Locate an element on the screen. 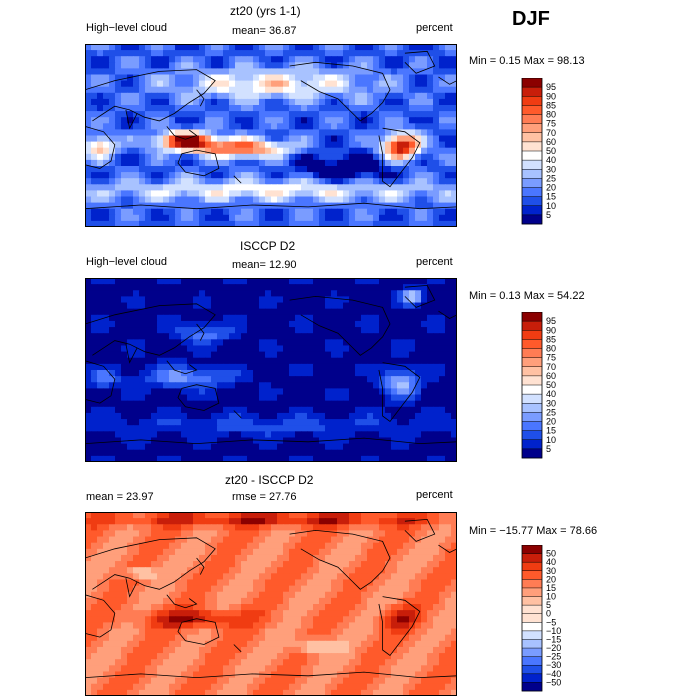  colorbar-label: 85 is located at coordinates (551, 105).